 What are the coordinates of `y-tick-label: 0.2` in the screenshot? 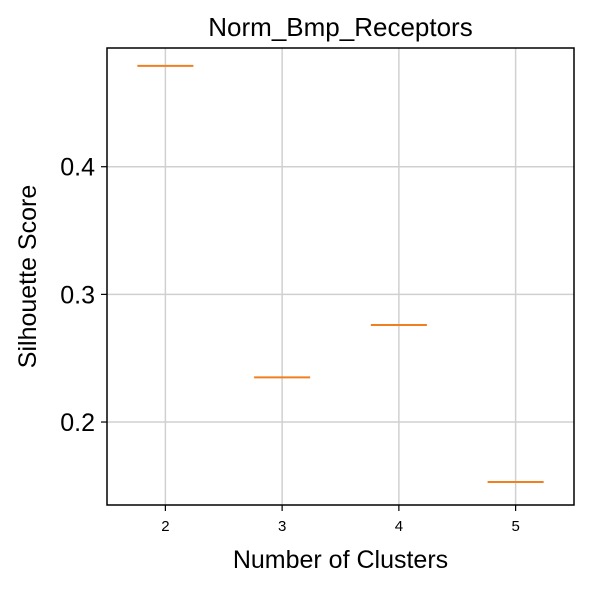 It's located at (77, 423).